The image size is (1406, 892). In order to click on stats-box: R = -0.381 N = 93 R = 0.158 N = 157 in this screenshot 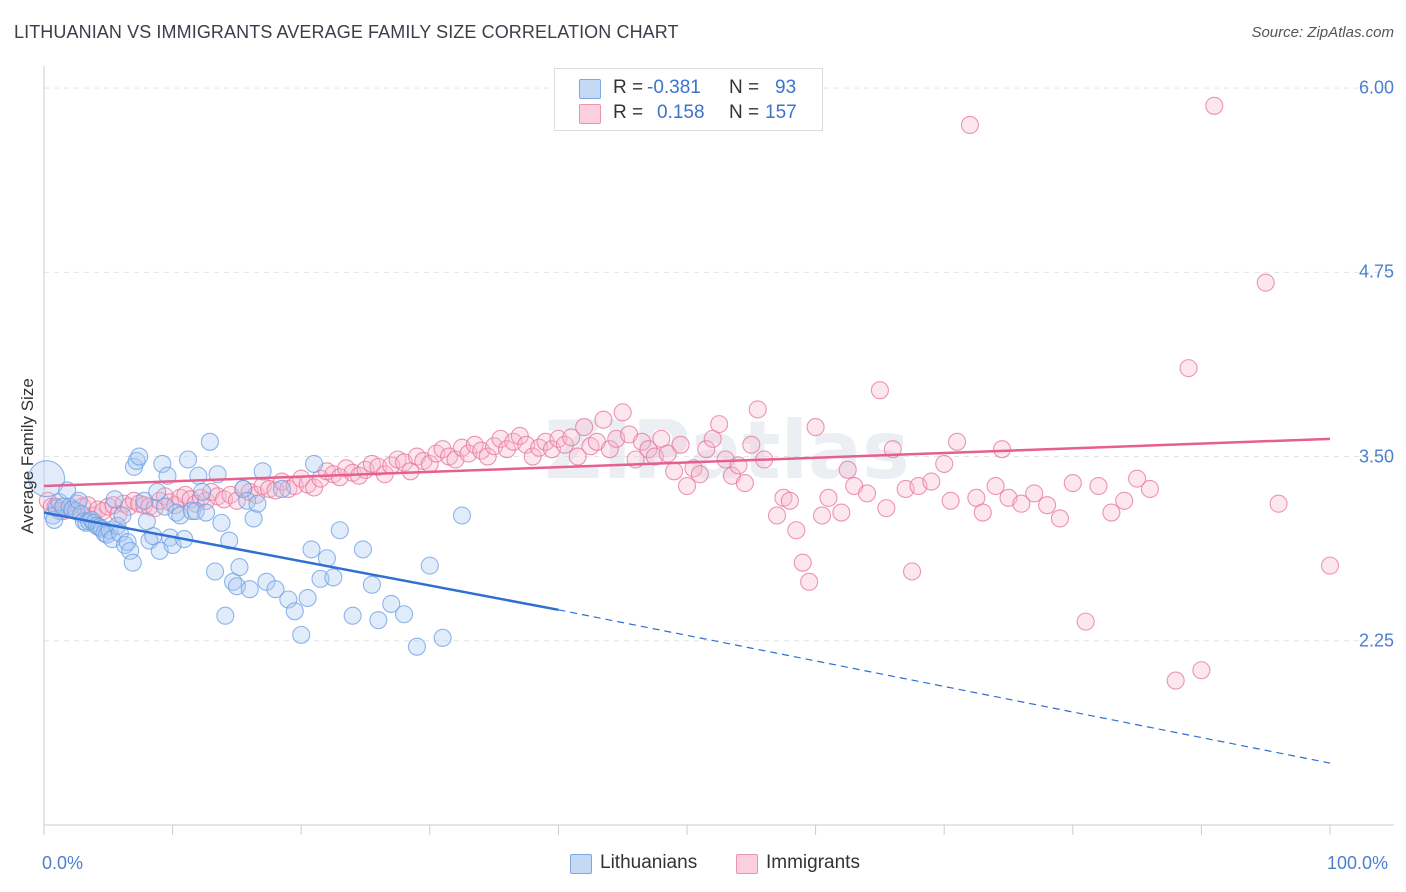, I will do `click(688, 99)`.